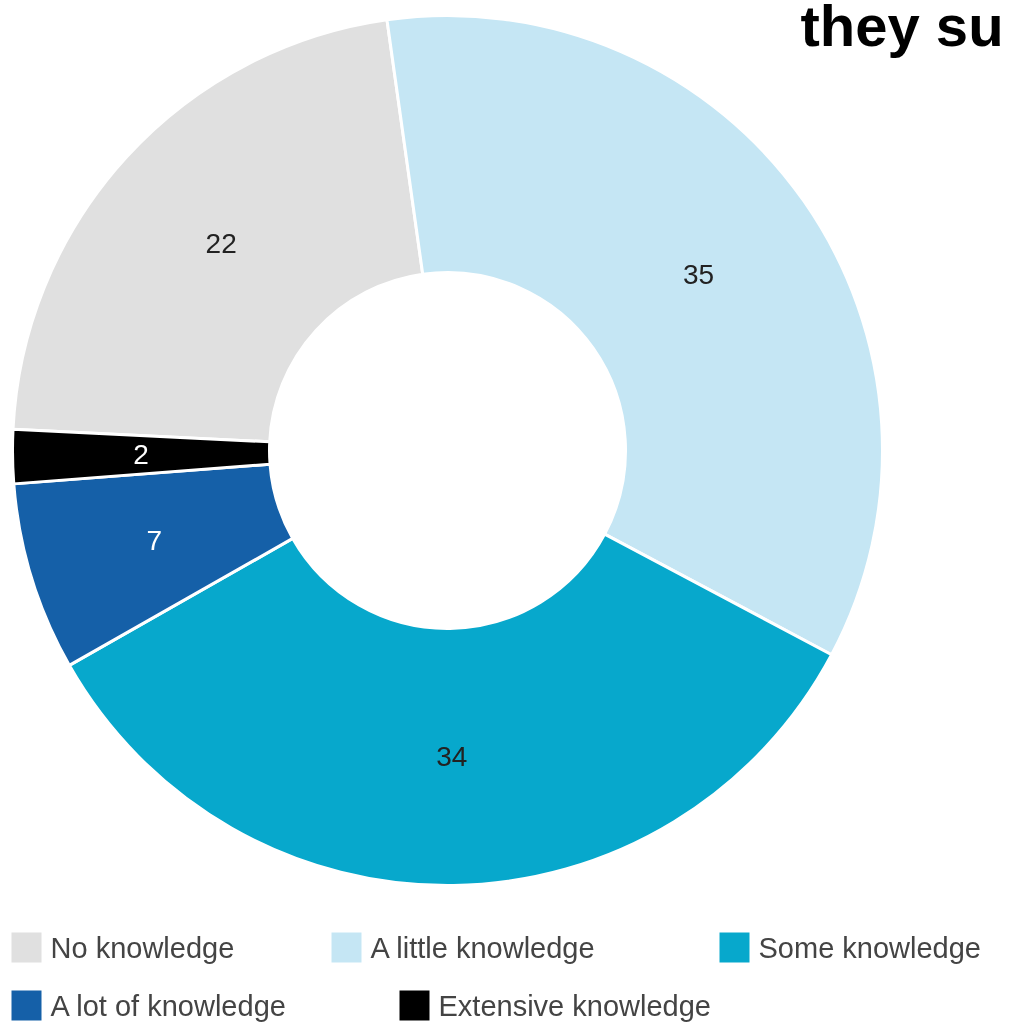 This screenshot has width=1020, height=1024. I want to click on legend-label: A lot of knowledge, so click(168, 1005).